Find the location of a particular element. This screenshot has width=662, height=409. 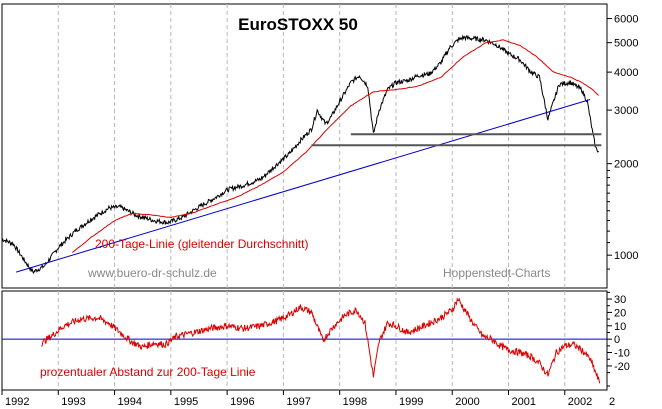

osc-tick-label: 20 is located at coordinates (620, 313).